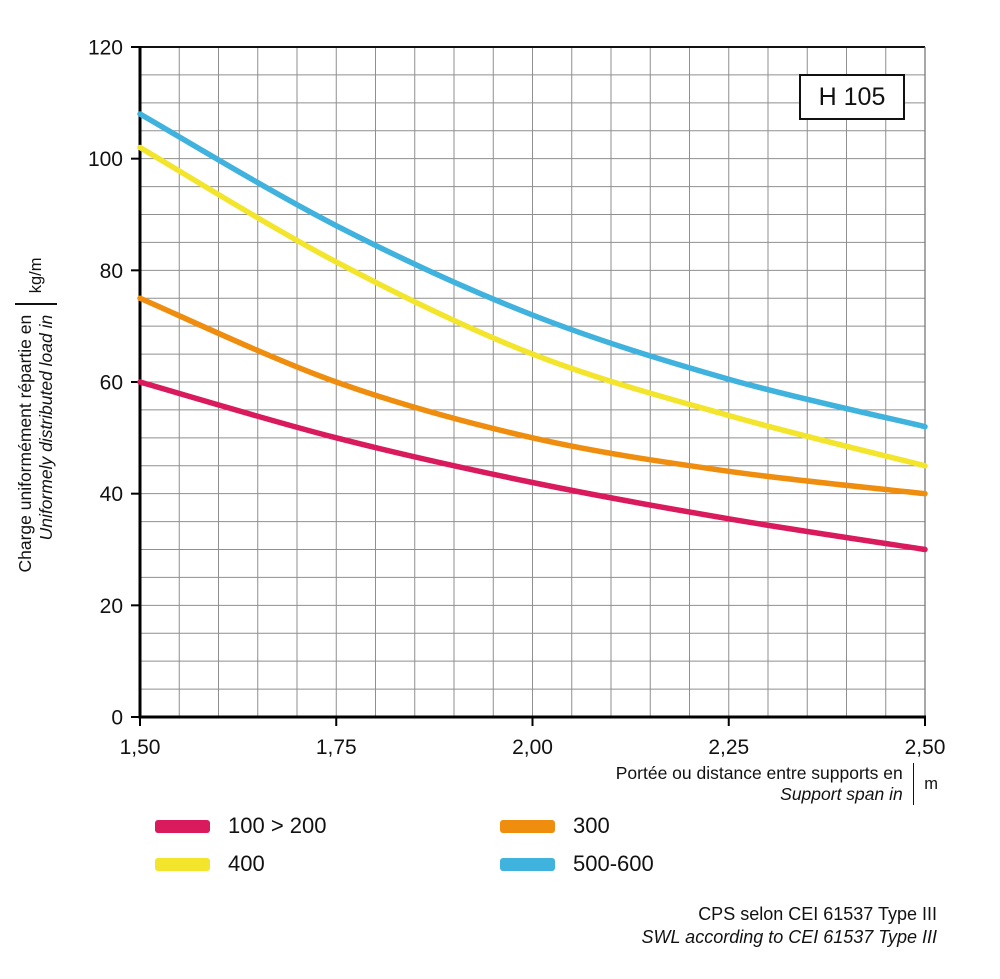 The height and width of the screenshot is (979, 1000). I want to click on y-tick-label: 100, so click(105, 159).